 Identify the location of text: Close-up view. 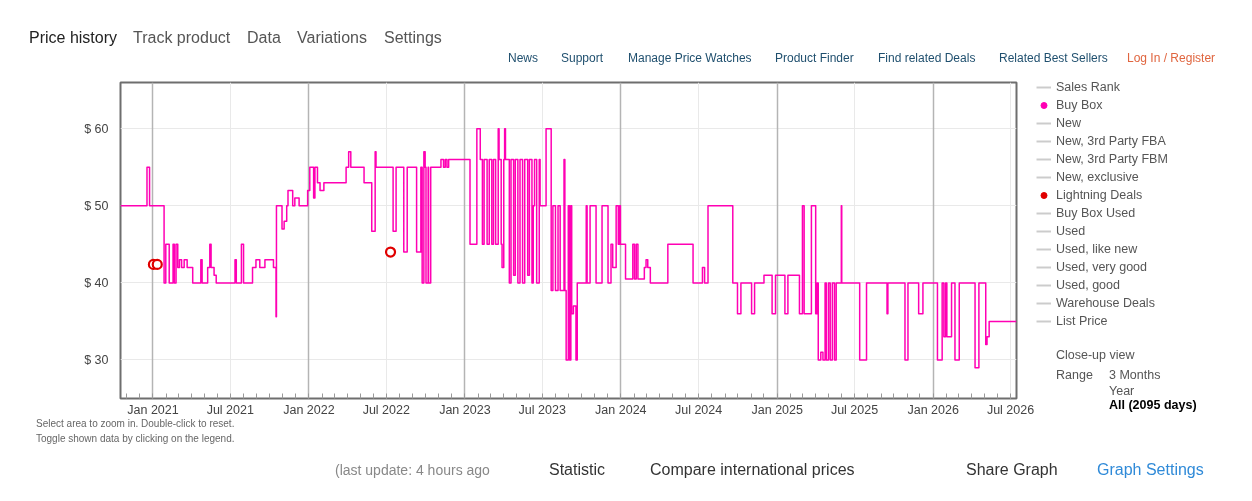
(1095, 355).